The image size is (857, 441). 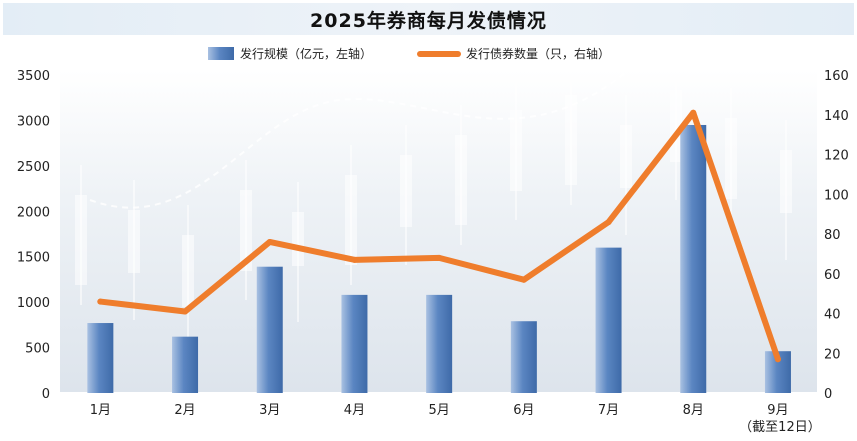 What do you see at coordinates (354, 410) in the screenshot?
I see `x-axis-tick-label: 4月` at bounding box center [354, 410].